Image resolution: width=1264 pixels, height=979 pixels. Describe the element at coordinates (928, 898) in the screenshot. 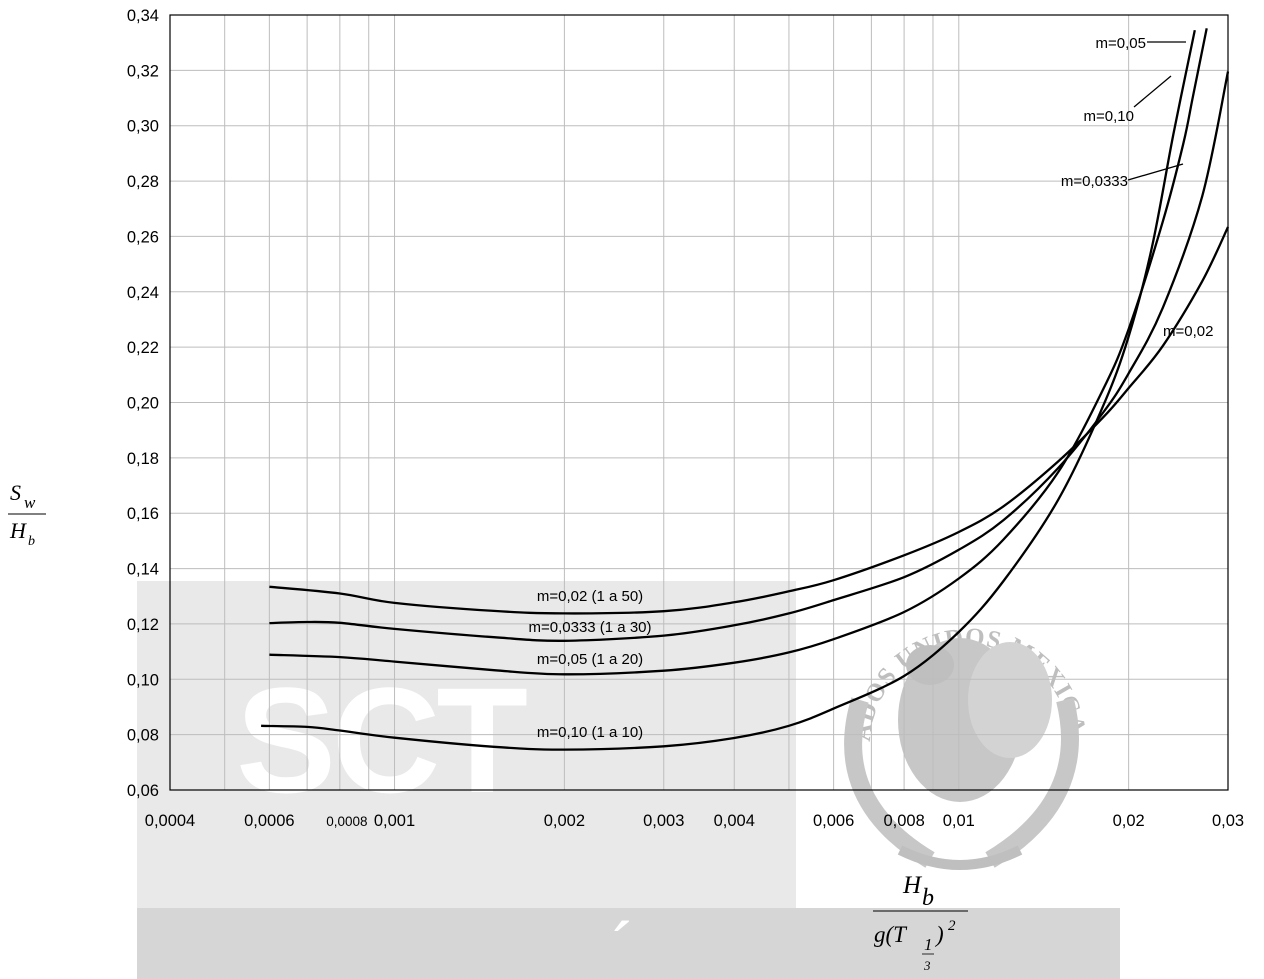

I see `x-label-num-sub: b` at that location.